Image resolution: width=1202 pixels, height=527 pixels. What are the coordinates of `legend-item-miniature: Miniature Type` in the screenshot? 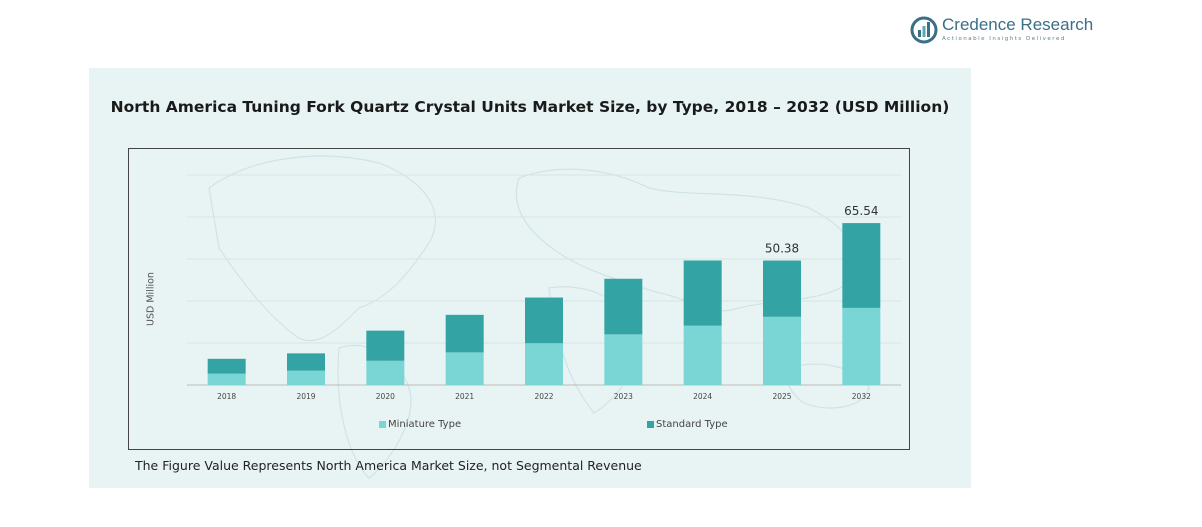 It's located at (420, 424).